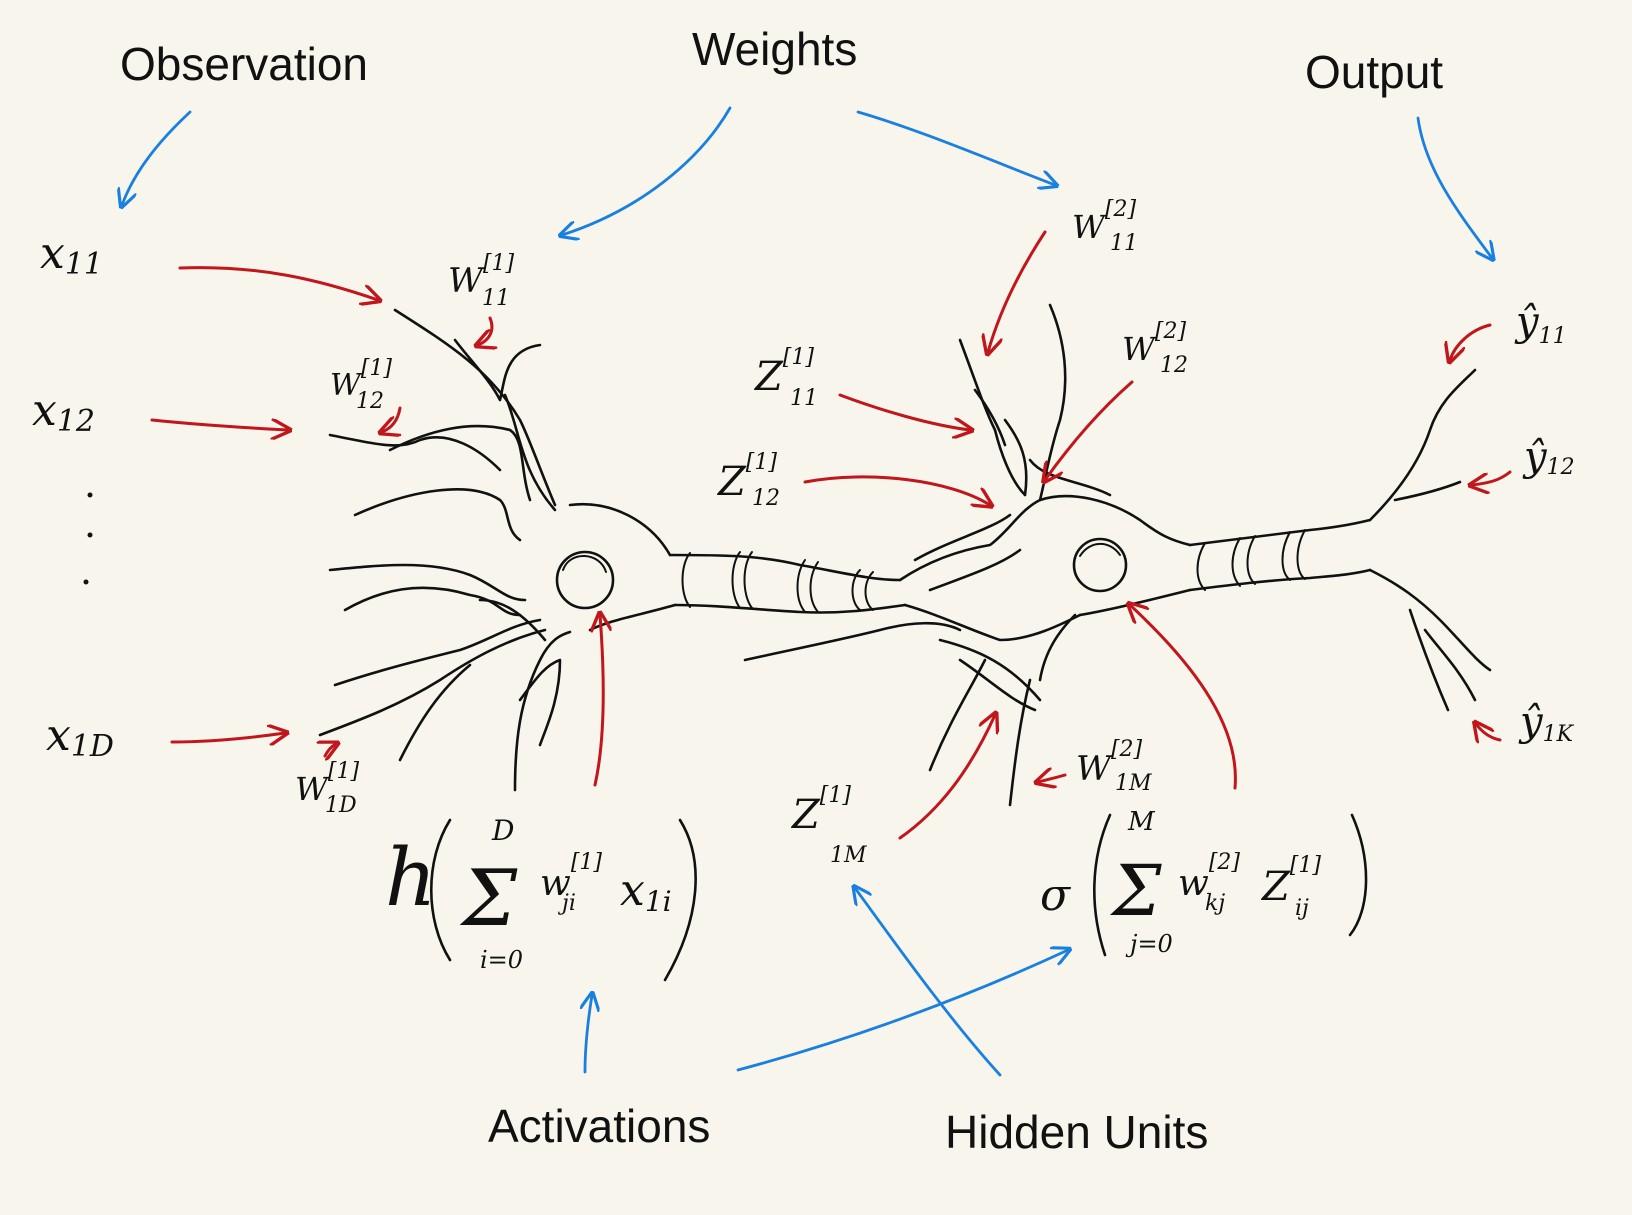  Describe the element at coordinates (1492, 477) in the screenshot. I see `arrow-y12` at that location.